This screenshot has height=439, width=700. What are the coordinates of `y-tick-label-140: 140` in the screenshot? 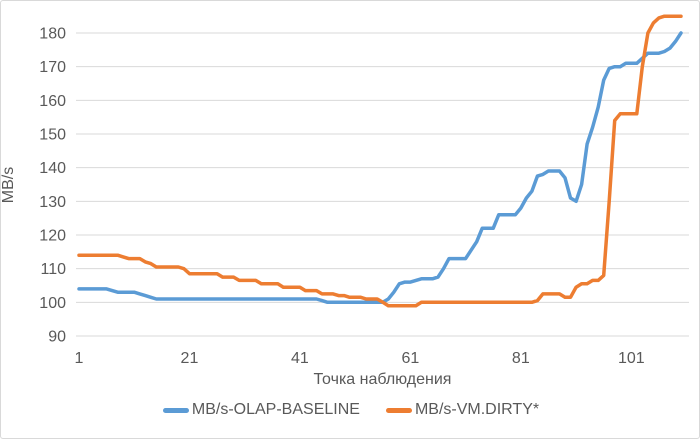 It's located at (52, 168).